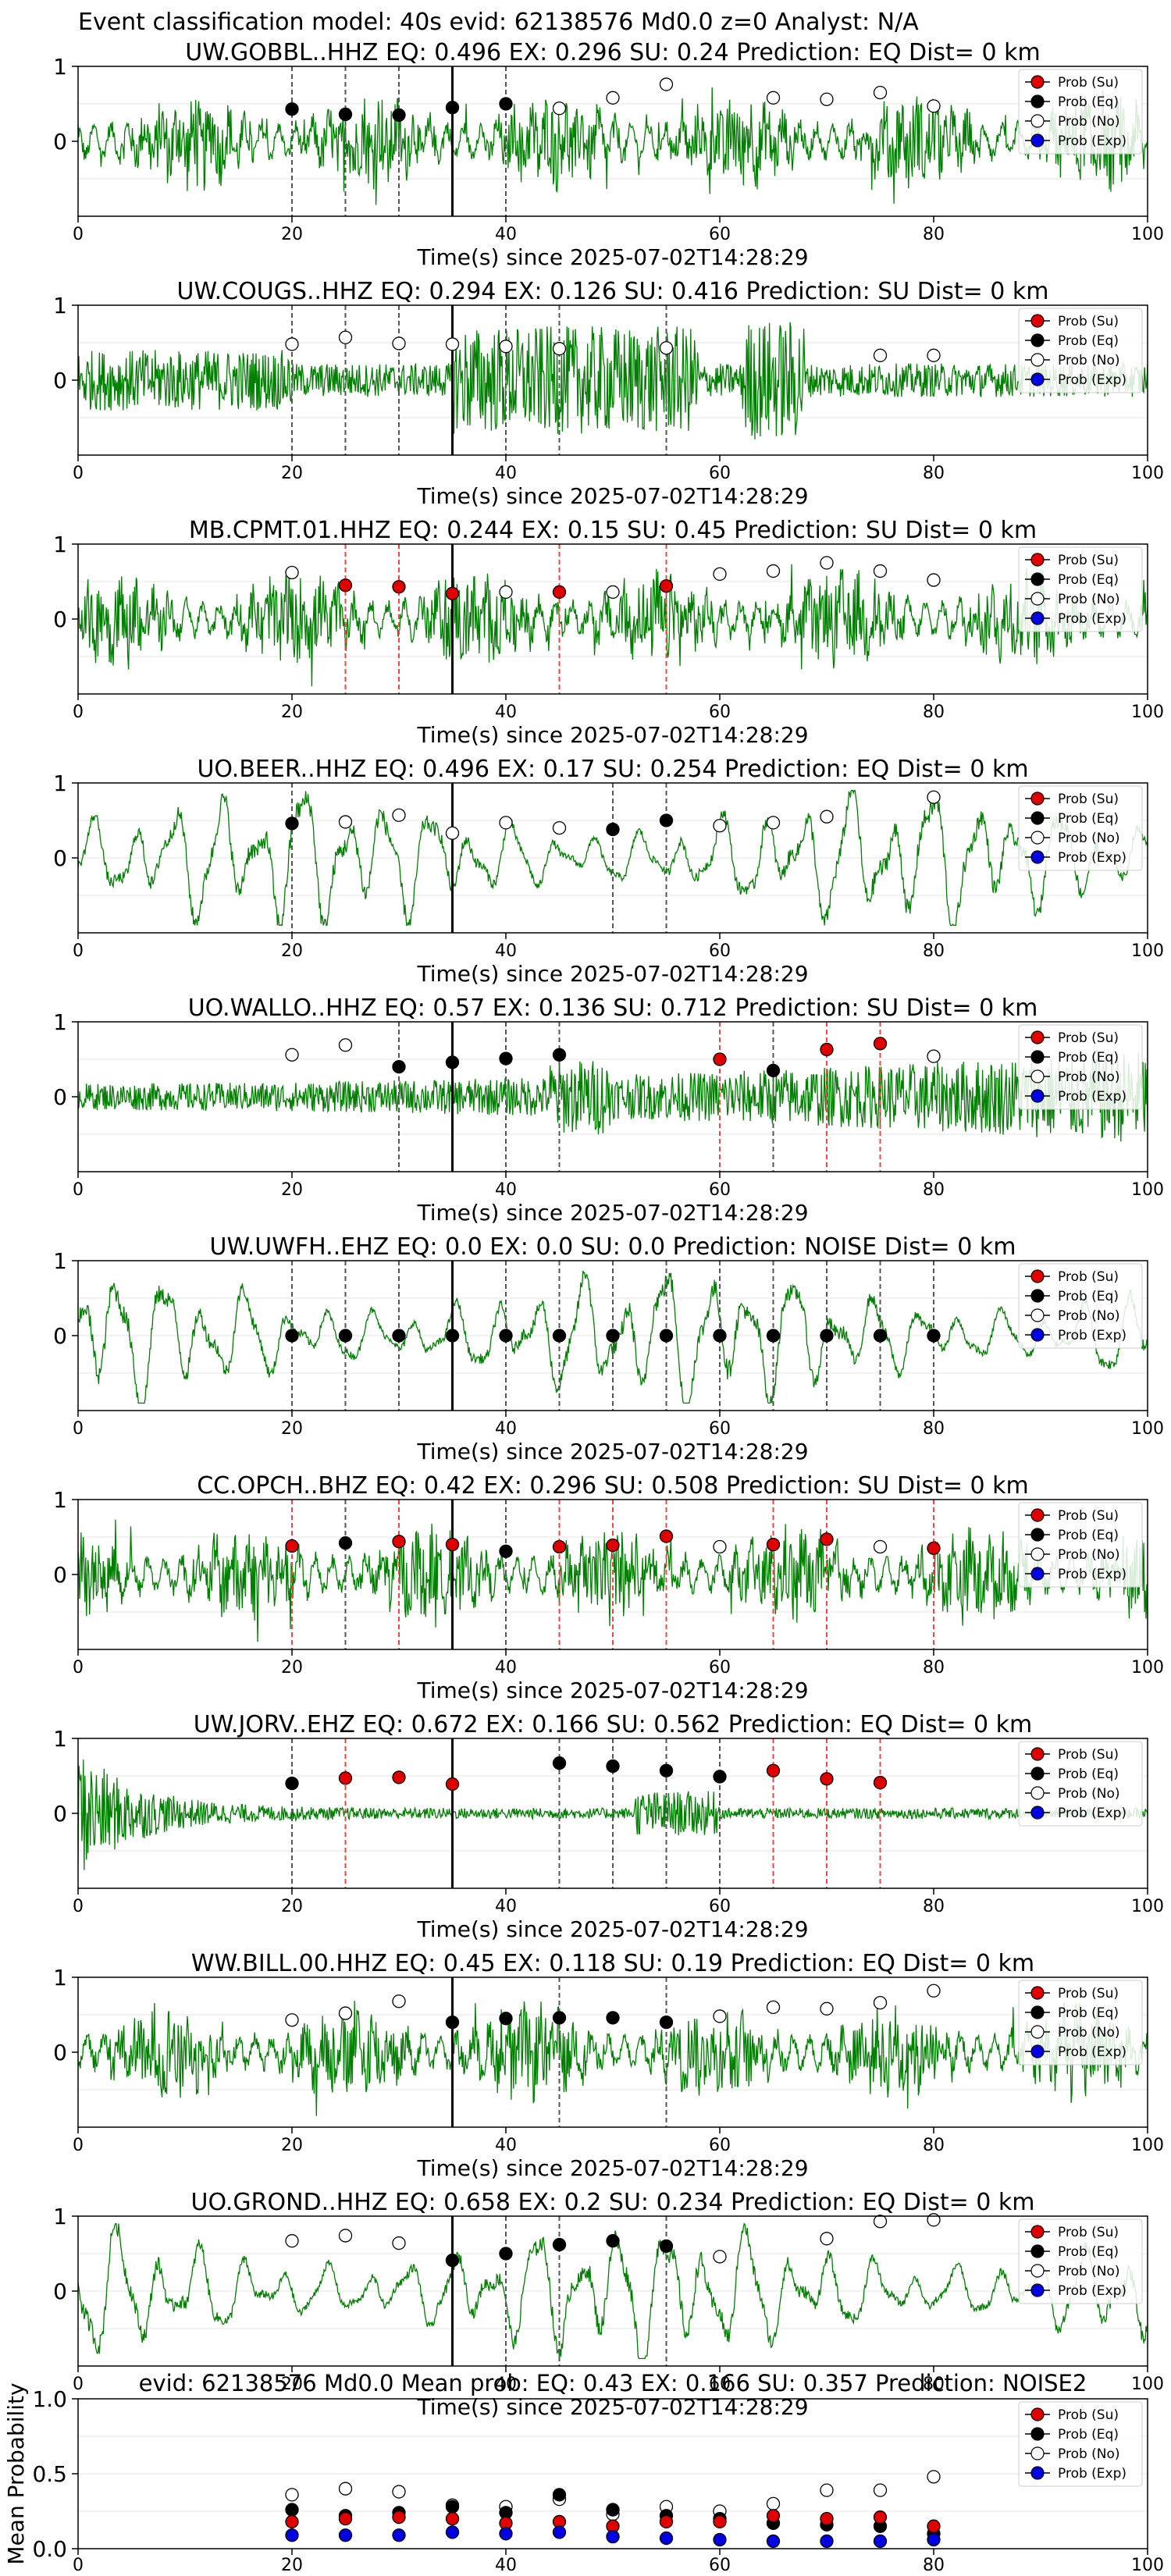 The image size is (1171, 2576). Describe the element at coordinates (60, 2291) in the screenshot. I see `ytick-label: 0` at that location.